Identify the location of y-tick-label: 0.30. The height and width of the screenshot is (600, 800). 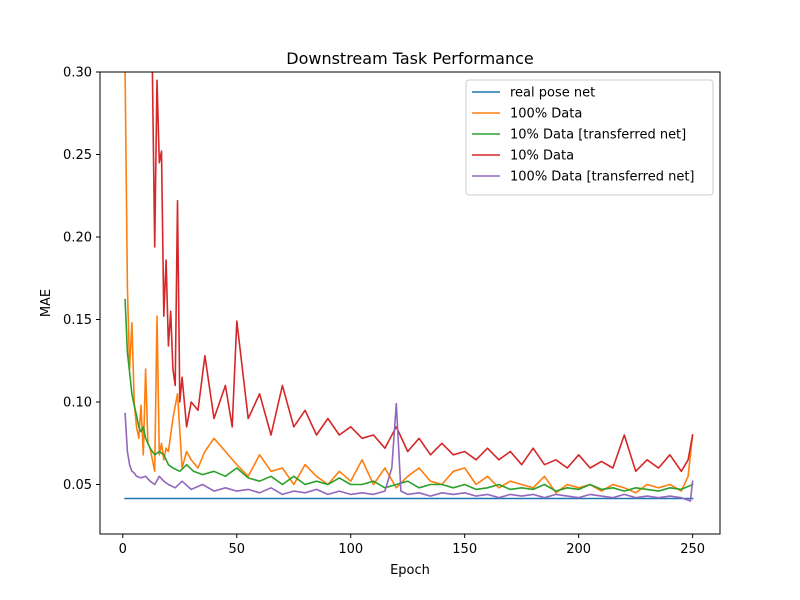
(77, 73).